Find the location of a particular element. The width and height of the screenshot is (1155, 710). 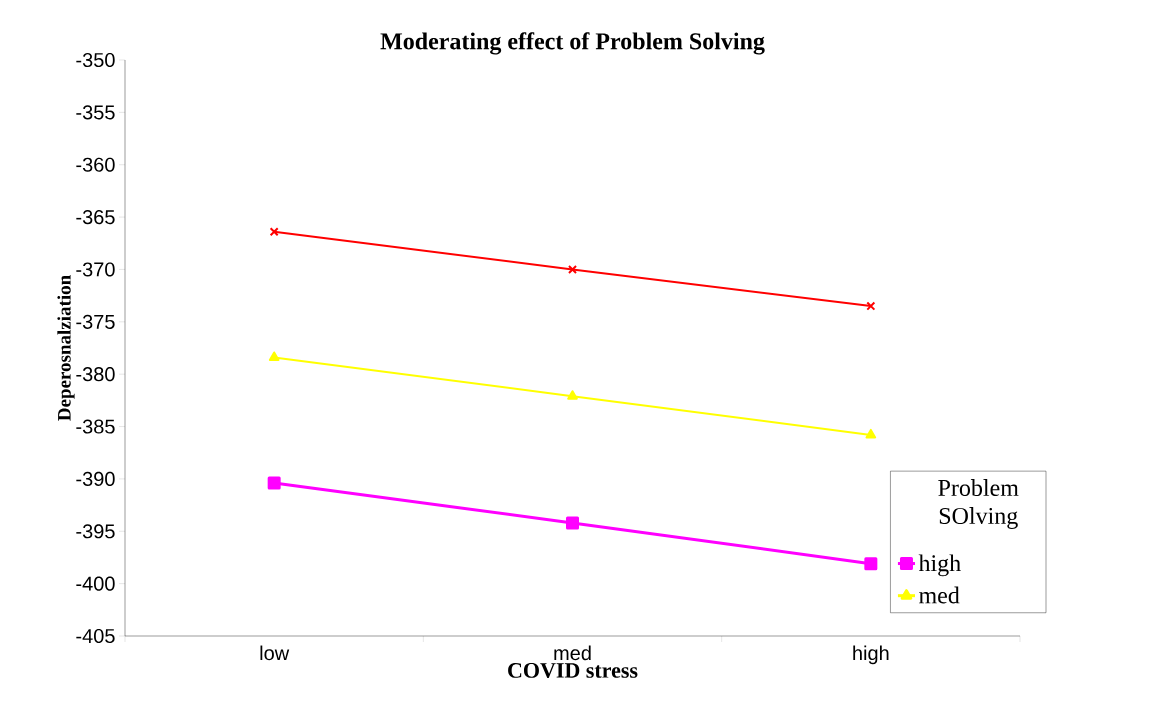

y-tick-label: -370 is located at coordinates (95, 269).